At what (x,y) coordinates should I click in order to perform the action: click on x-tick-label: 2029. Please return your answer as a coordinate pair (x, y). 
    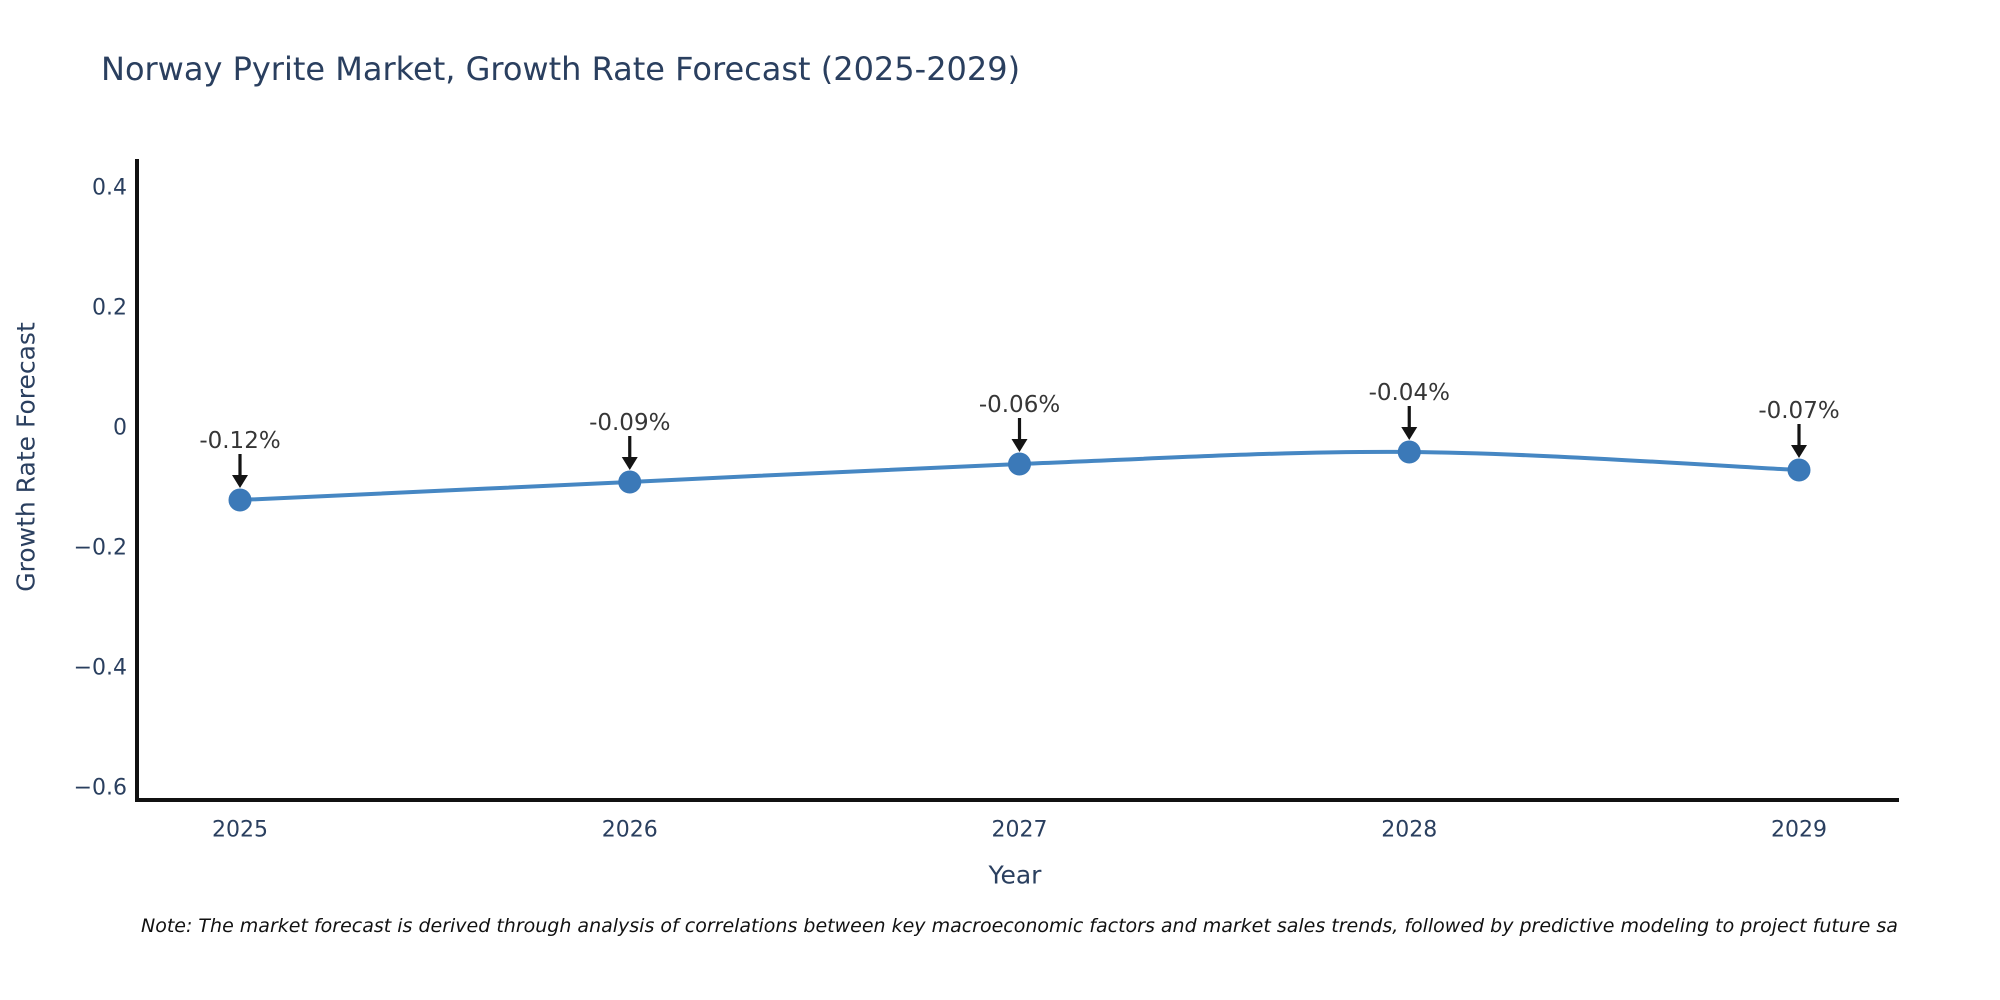
    Looking at the image, I should click on (1799, 830).